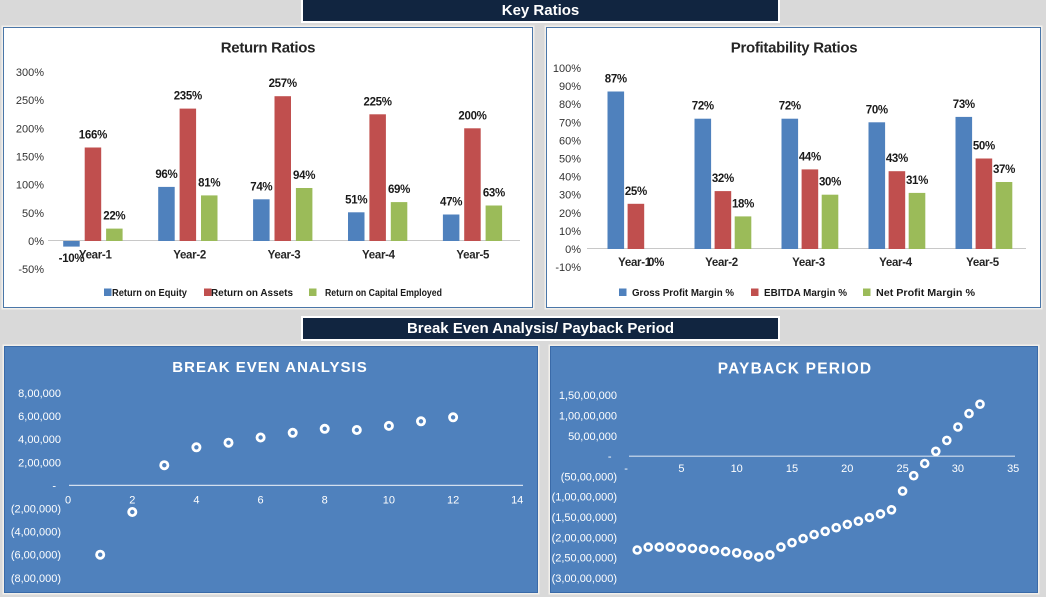  I want to click on svg-text: EBITDA Margin %, so click(806, 293).